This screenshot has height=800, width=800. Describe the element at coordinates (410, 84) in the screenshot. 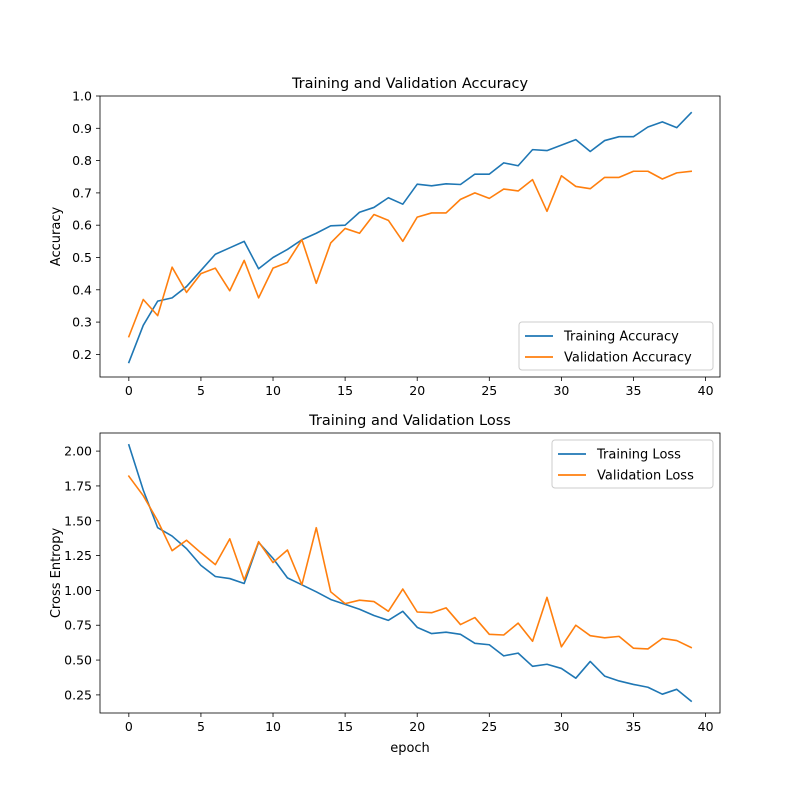

I see `accuracy-chart-title: Training and Validation Accuracy` at that location.